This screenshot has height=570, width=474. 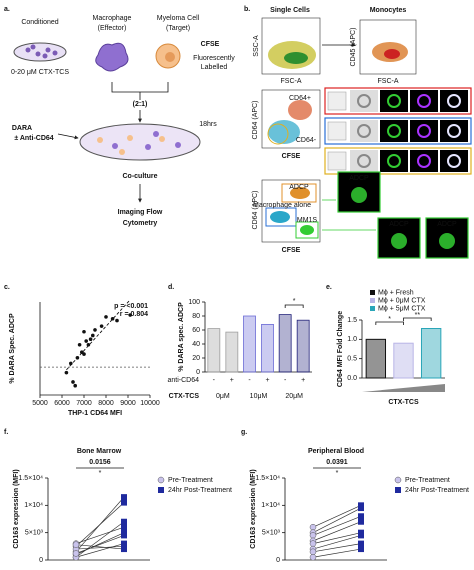 What do you see at coordinates (396, 292) in the screenshot?
I see `legend-label: Mϕ + Fresh` at bounding box center [396, 292].